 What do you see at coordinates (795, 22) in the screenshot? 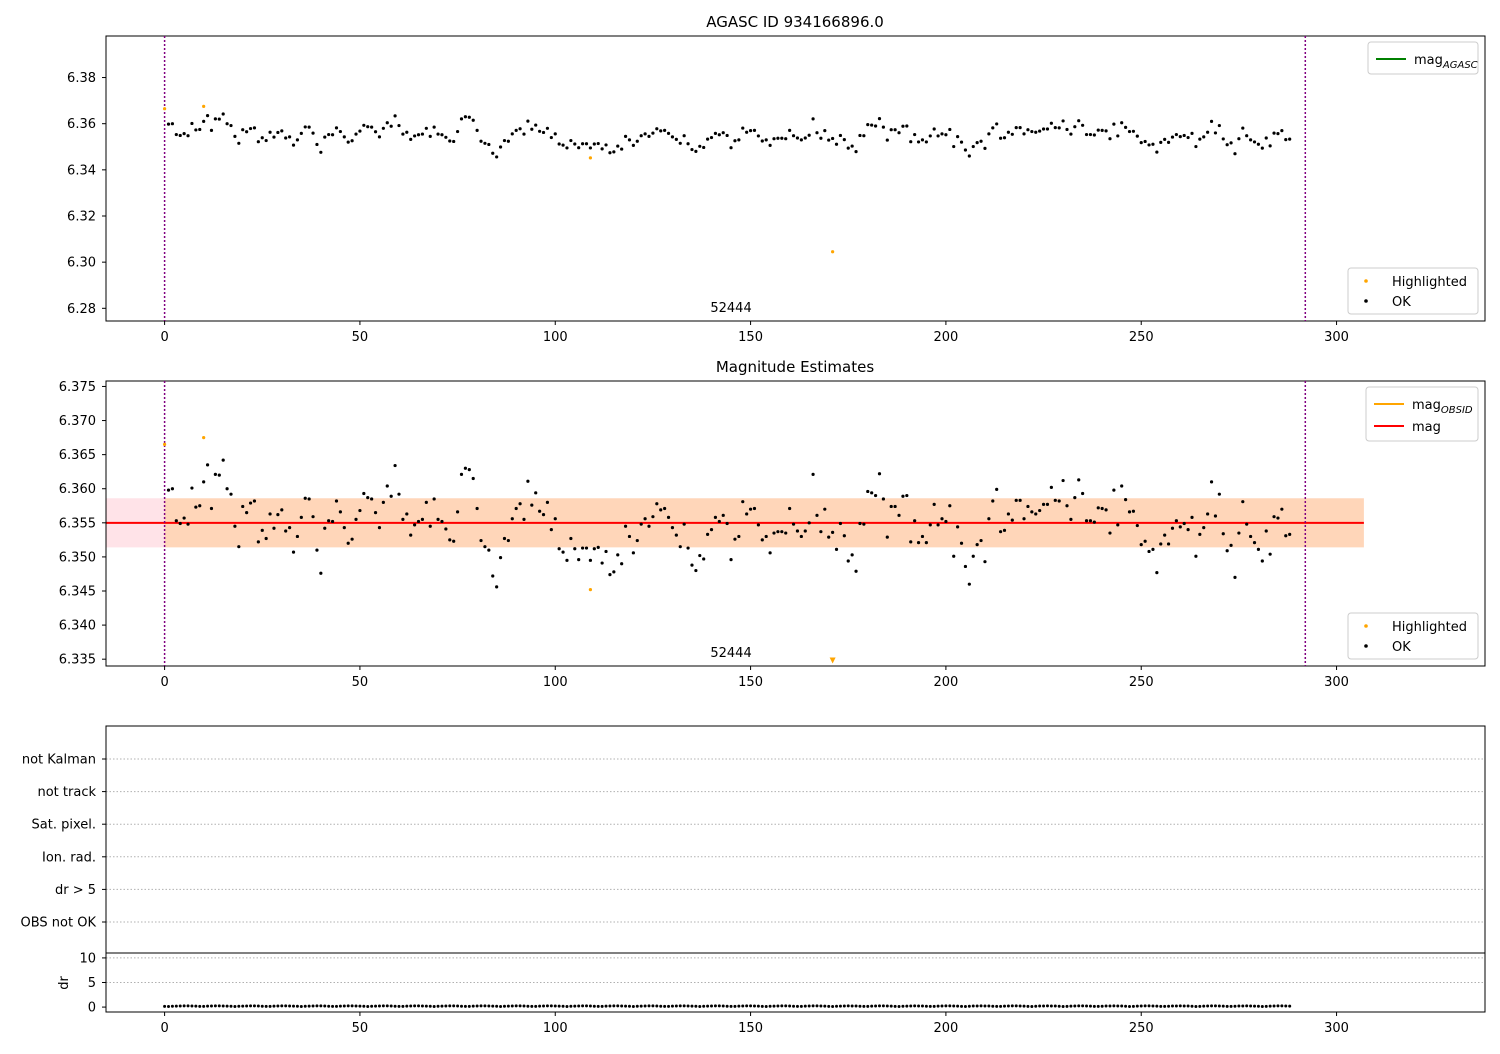
I see `figure-title: AGASC ID 934166896.0` at bounding box center [795, 22].